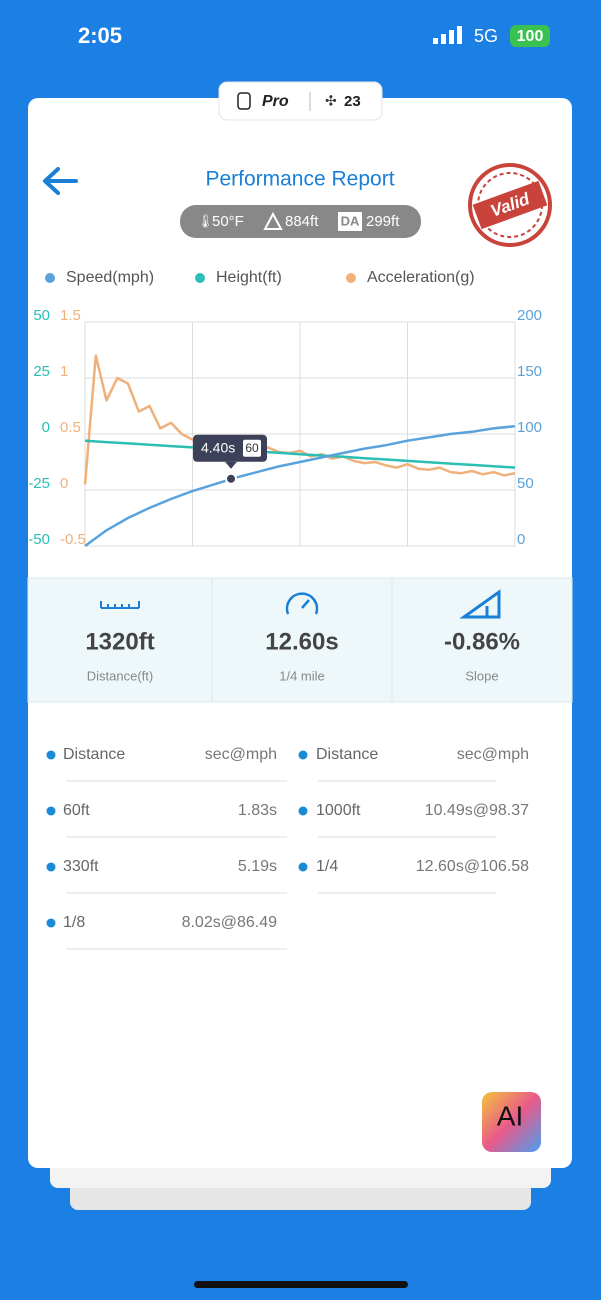 The width and height of the screenshot is (601, 1300). I want to click on stamp, so click(510, 205).